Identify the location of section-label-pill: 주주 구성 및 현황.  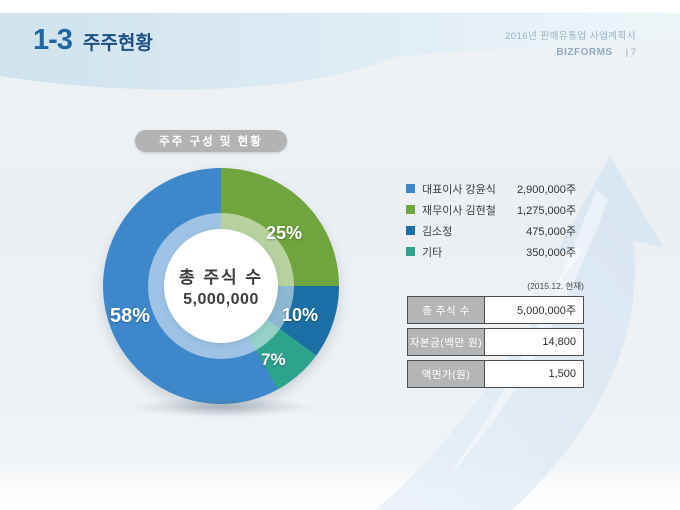
(211, 141).